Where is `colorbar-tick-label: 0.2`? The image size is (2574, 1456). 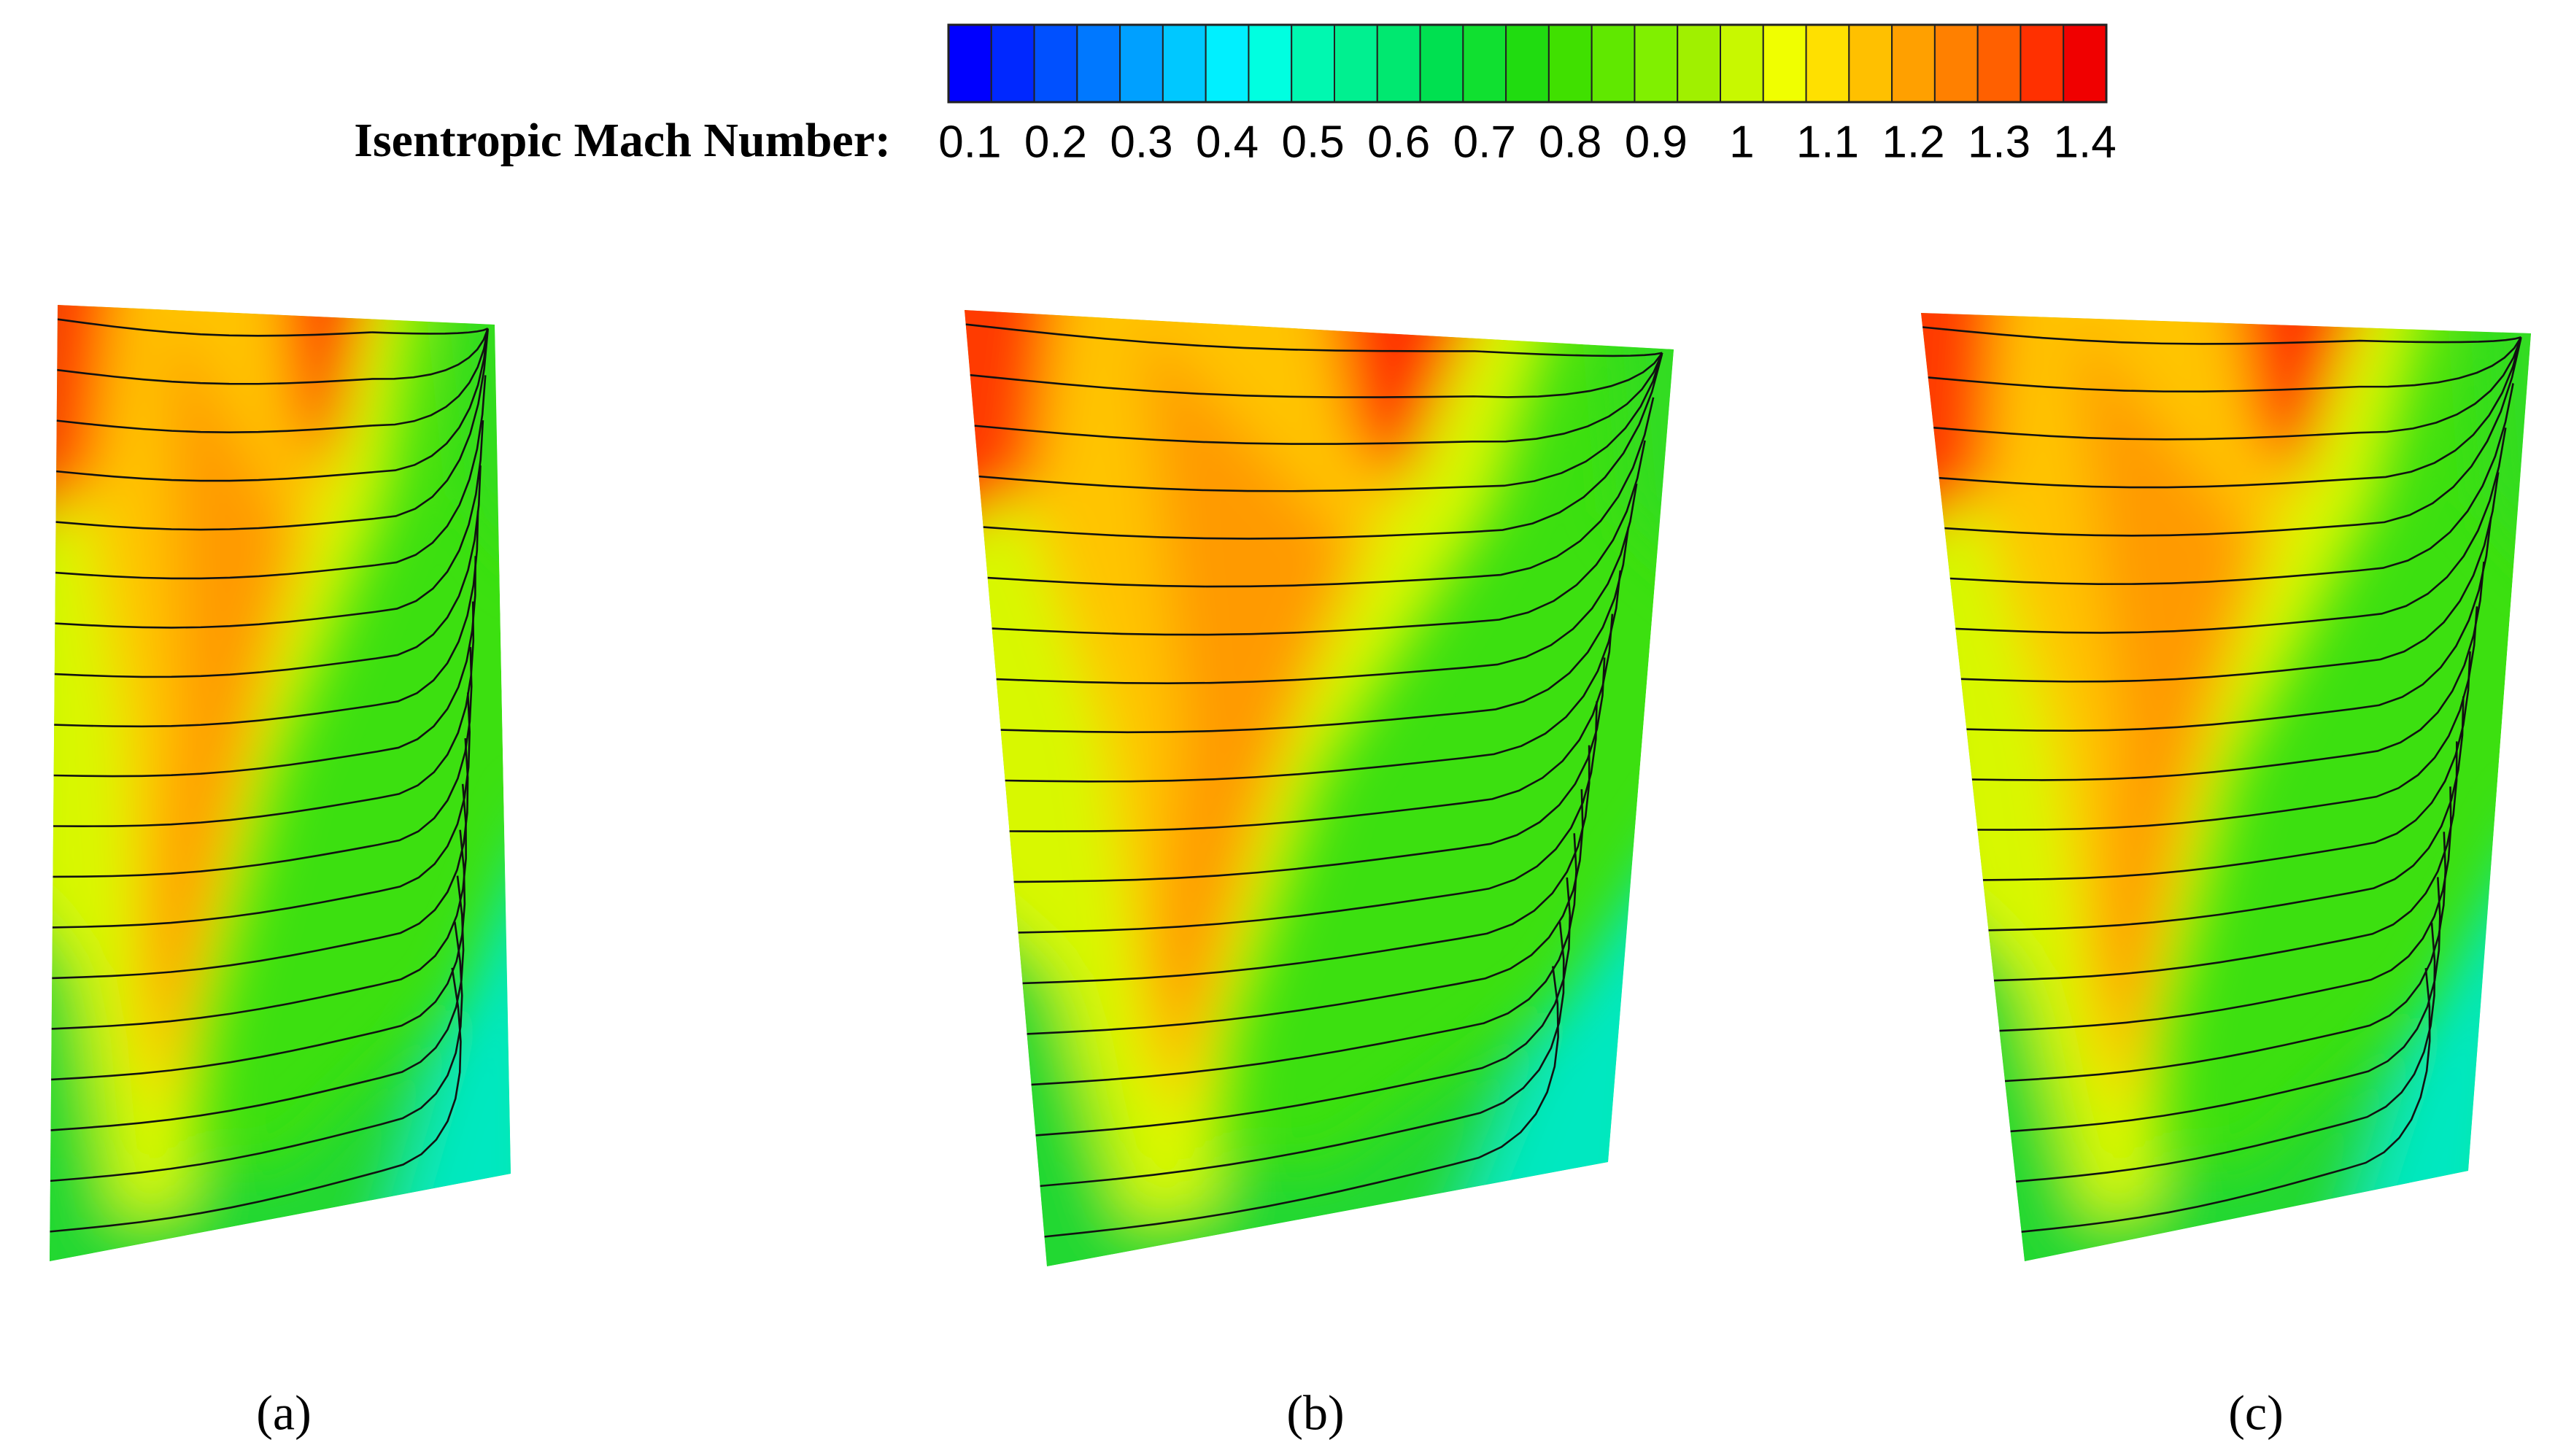 colorbar-tick-label: 0.2 is located at coordinates (1055, 142).